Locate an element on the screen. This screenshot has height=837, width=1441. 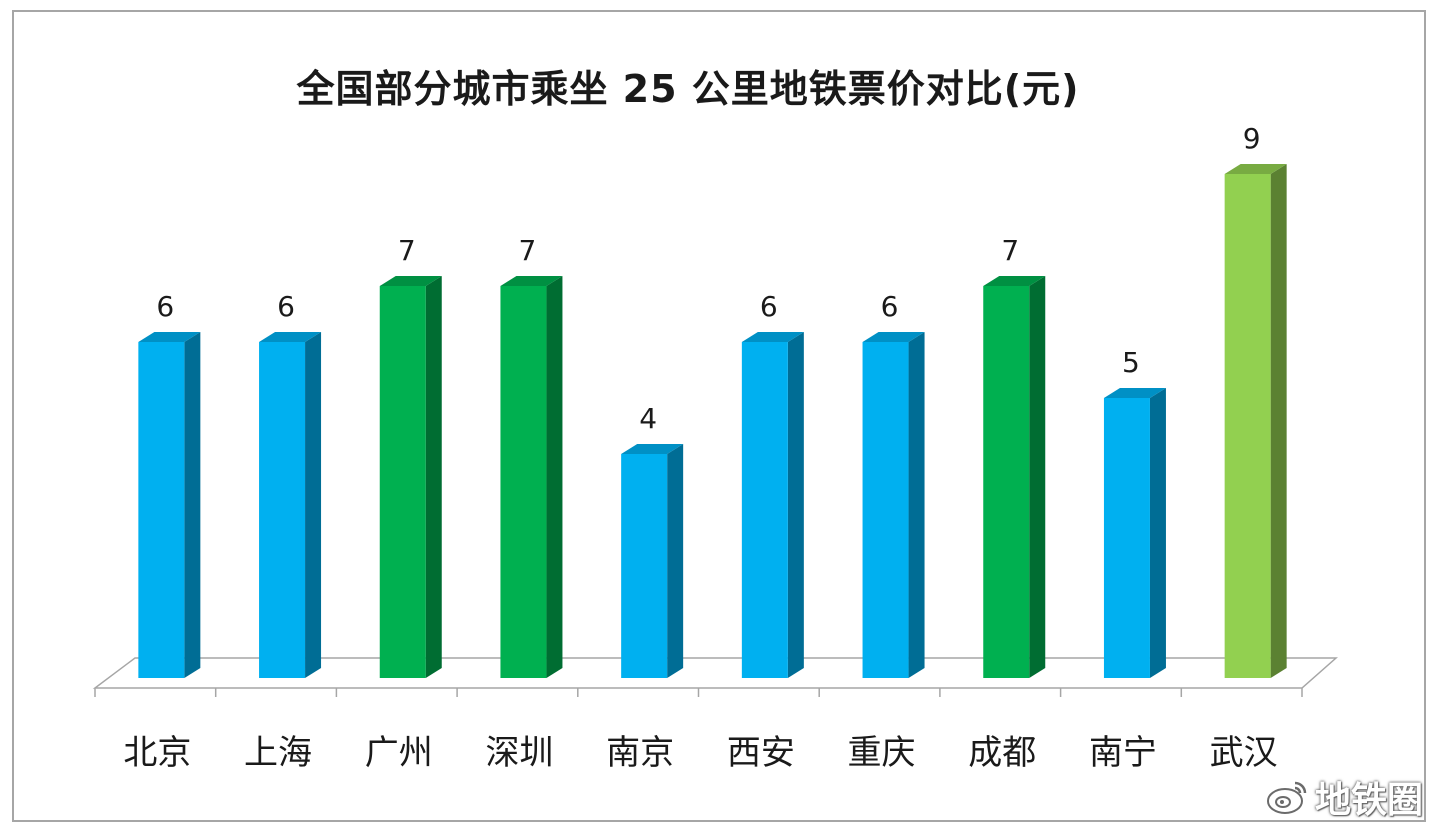
bar-南京 is located at coordinates (652, 561).